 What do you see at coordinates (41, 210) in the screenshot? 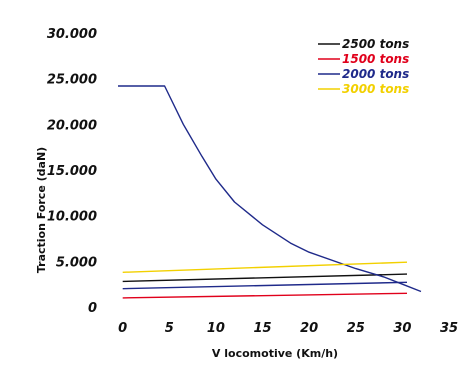
I see `y-axis-label: Traction Force (daN)` at bounding box center [41, 210].